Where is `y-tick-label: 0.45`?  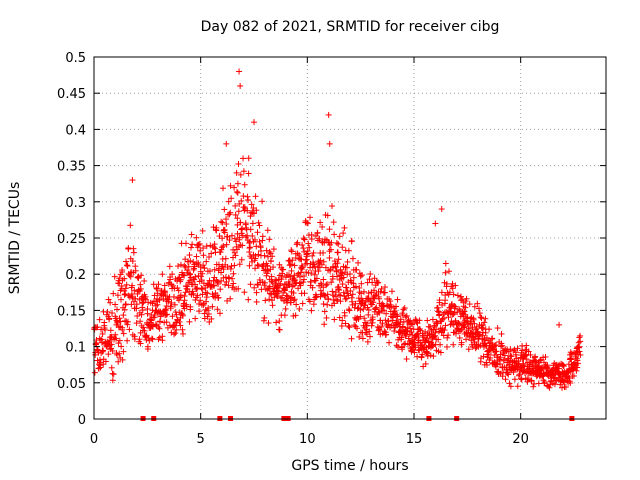
y-tick-label: 0.45 is located at coordinates (71, 94).